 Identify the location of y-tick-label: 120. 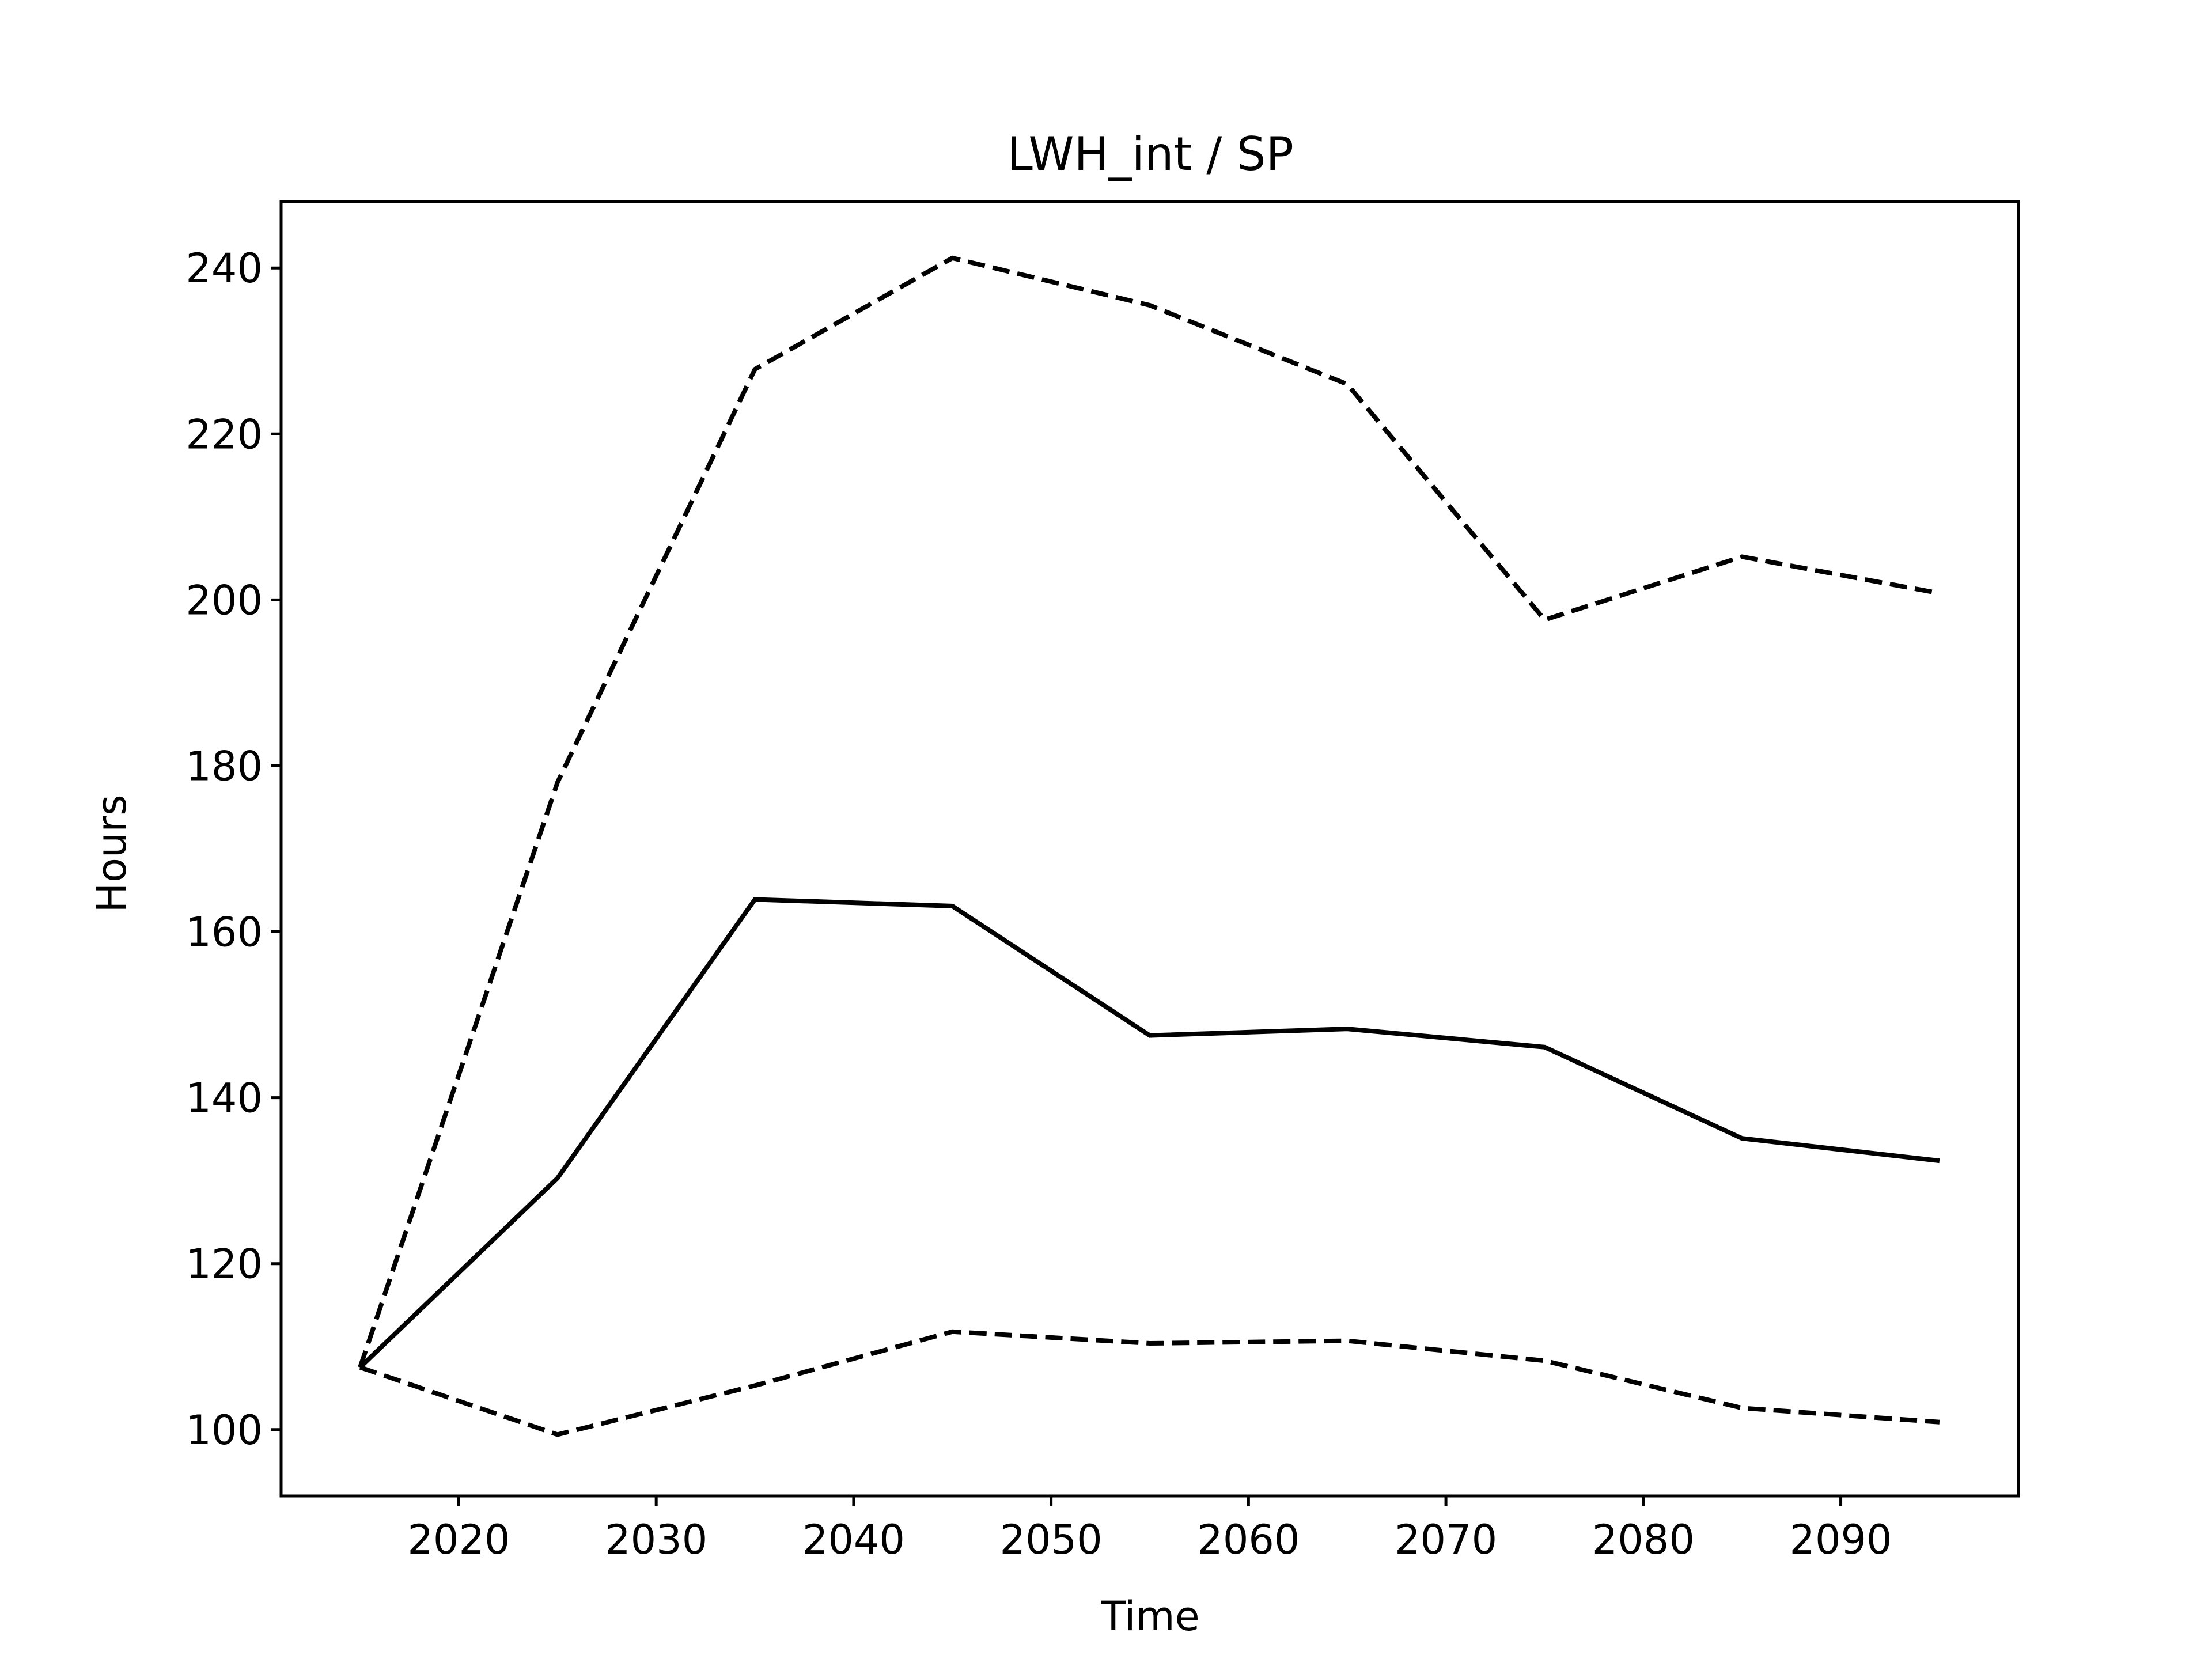
(224, 1264).